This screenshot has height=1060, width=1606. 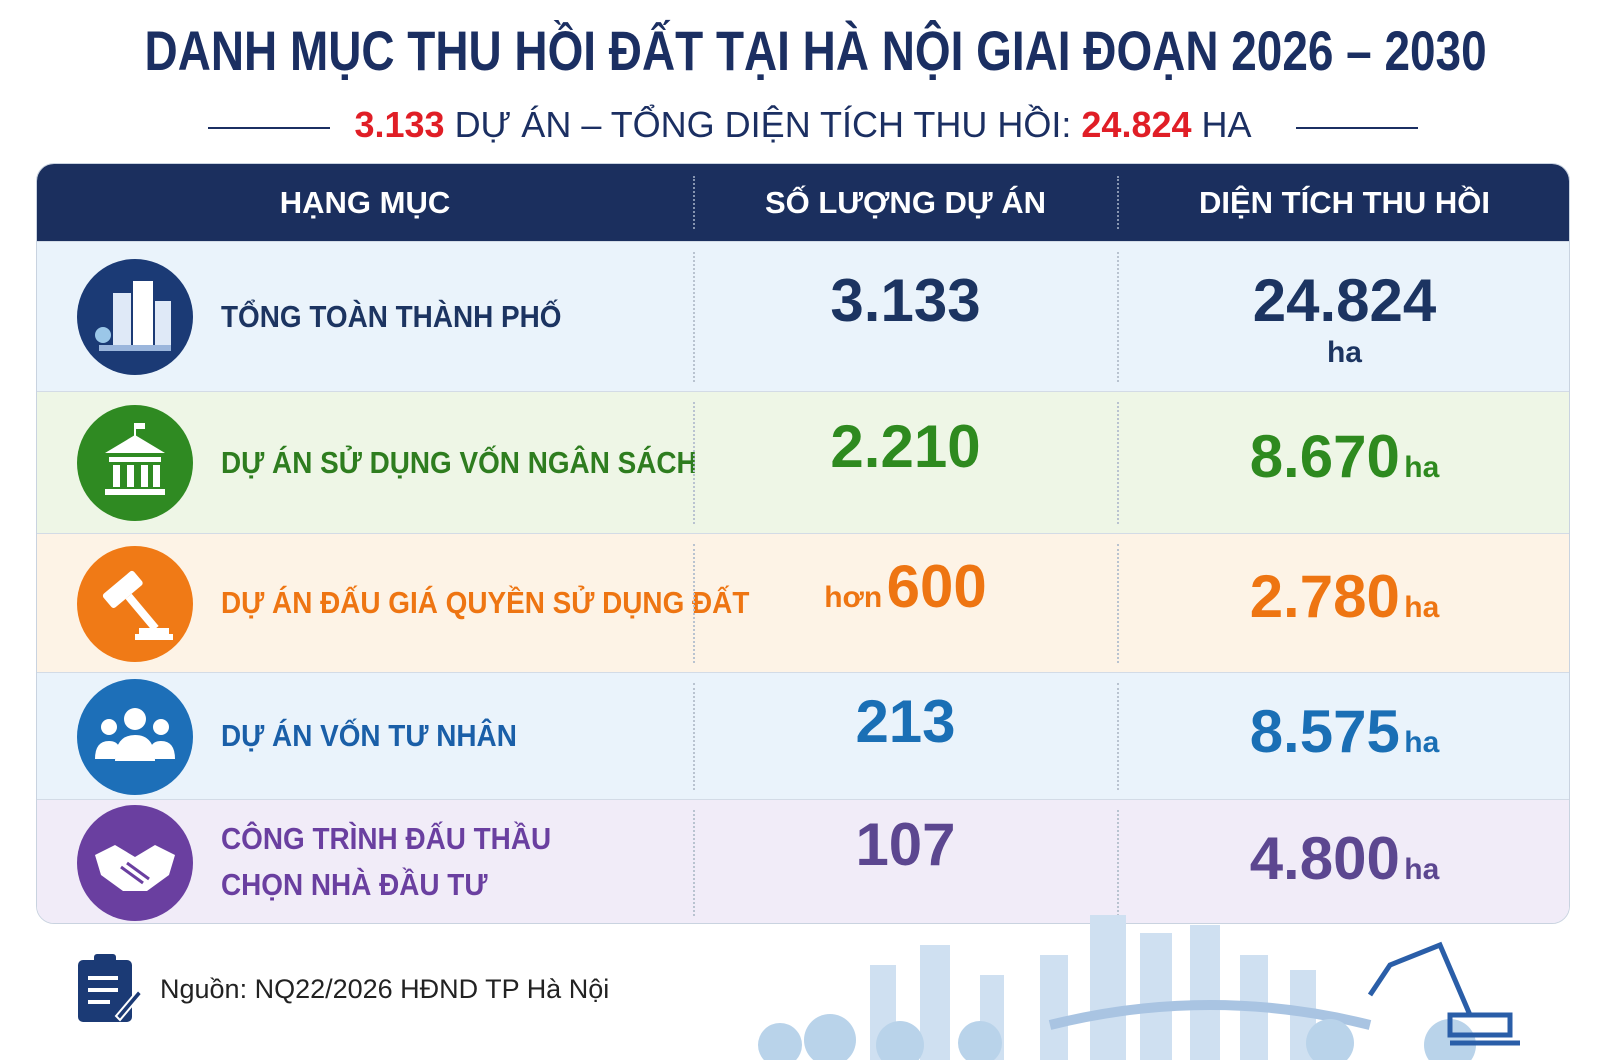 I want to click on category: DỰ ÁN ĐẤU GIÁ QUYỀN SỬ DỤNG ĐẤT, so click(x=485, y=602).